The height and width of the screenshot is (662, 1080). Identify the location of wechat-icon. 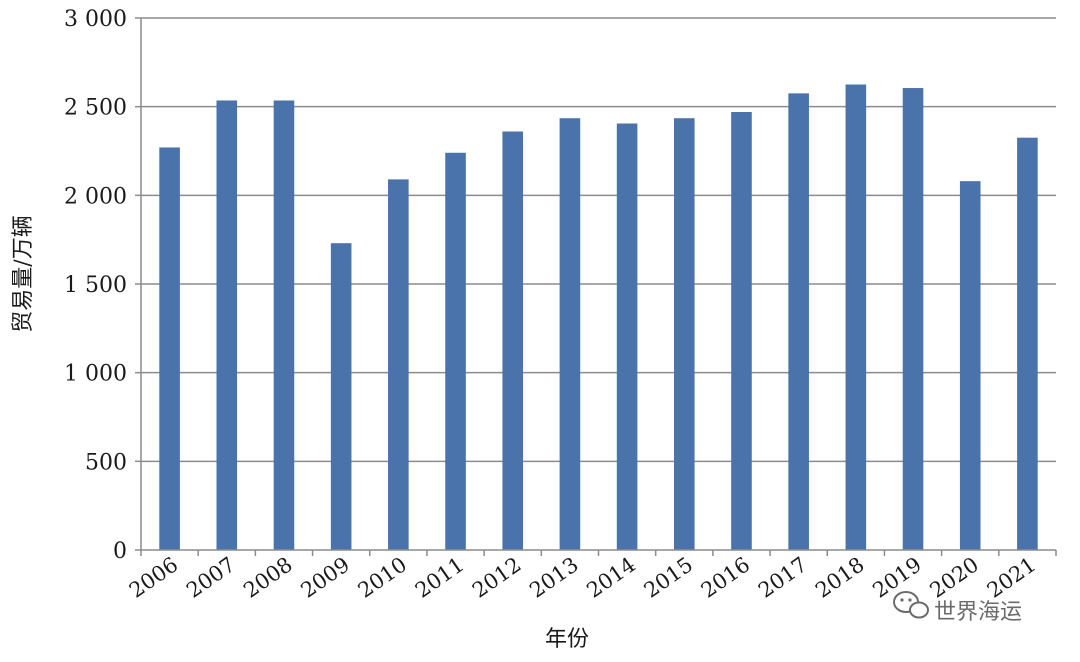
(911, 605).